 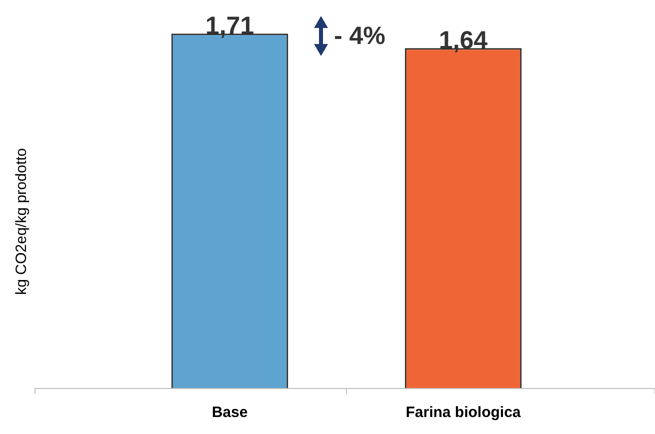 I want to click on x-tick-label: Base, so click(x=230, y=413).